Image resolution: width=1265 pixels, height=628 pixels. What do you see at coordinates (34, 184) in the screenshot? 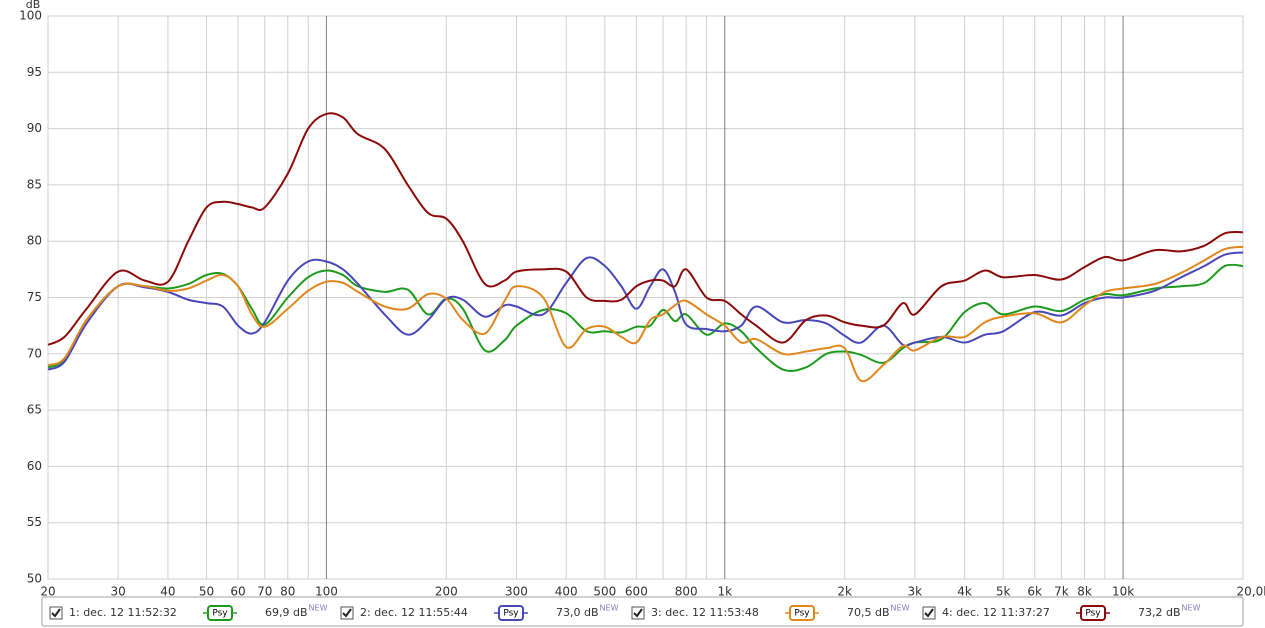
I see `y-tick-label: 85` at bounding box center [34, 184].